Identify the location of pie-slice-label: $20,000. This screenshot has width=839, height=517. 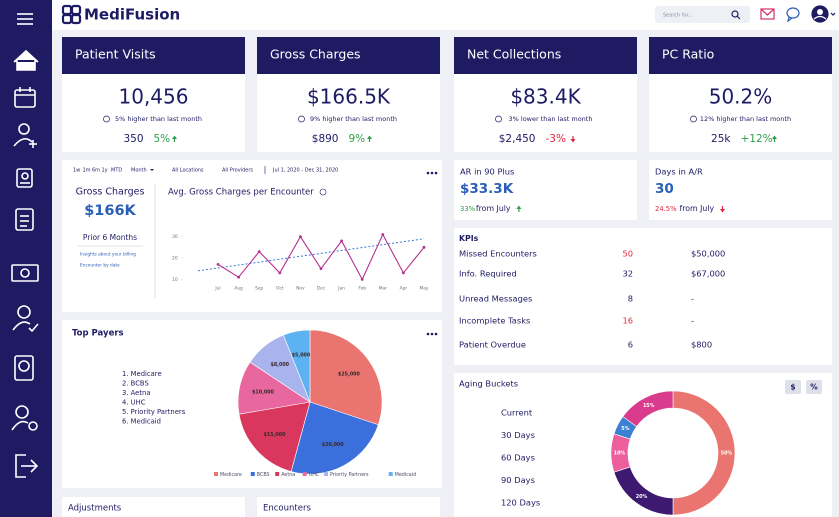
(333, 445).